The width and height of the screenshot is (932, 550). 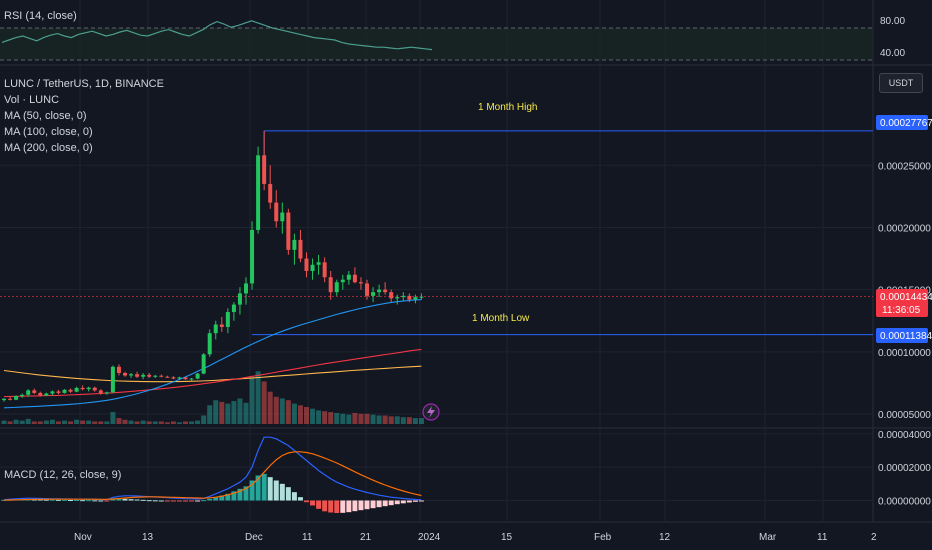 I want to click on rsi-tick-label: 80.00, so click(x=892, y=21).